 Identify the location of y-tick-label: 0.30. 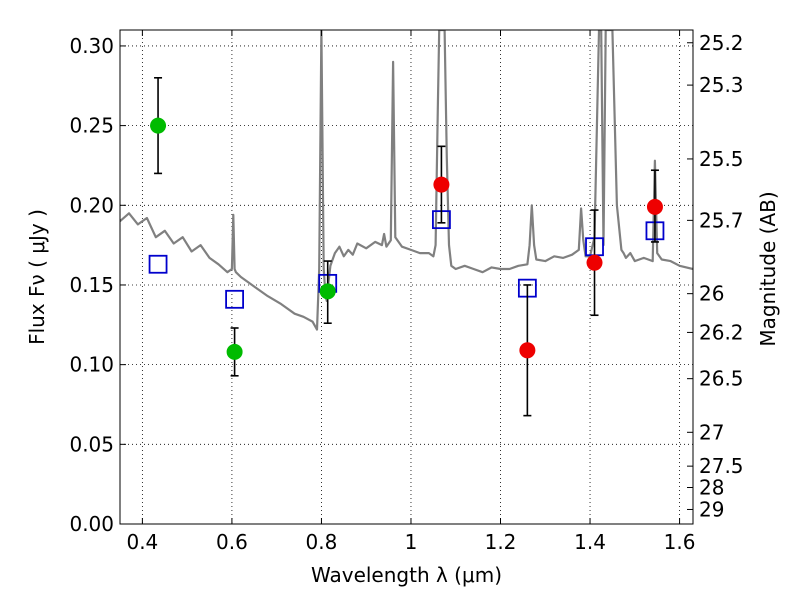
(91, 46).